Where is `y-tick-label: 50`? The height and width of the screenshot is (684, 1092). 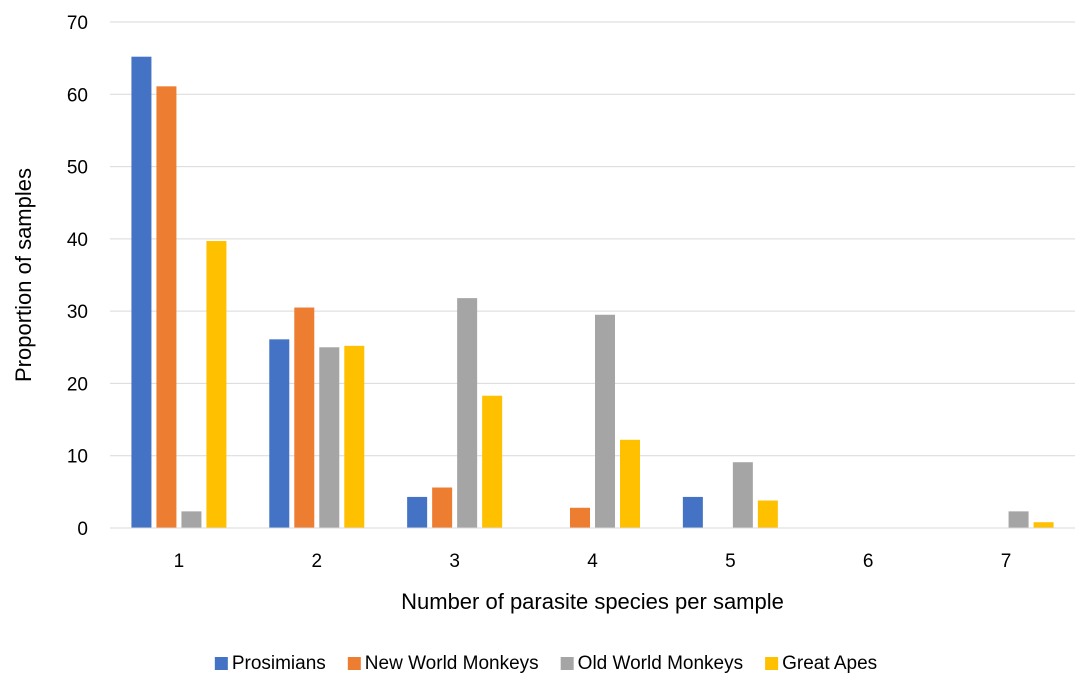 y-tick-label: 50 is located at coordinates (77, 168).